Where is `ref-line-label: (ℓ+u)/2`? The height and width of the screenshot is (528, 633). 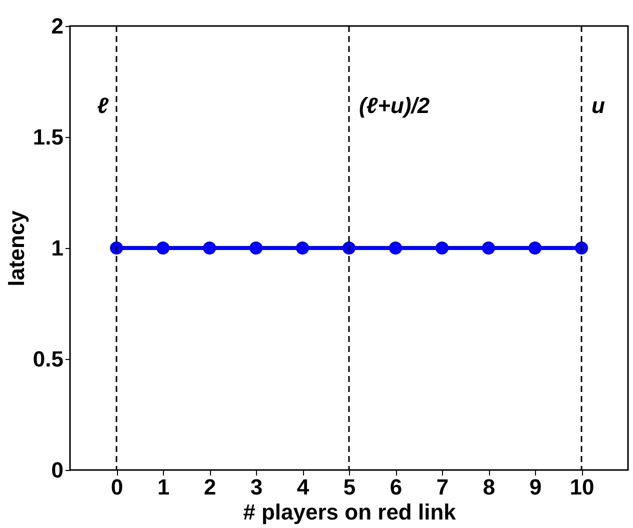 ref-line-label: (ℓ+u)/2 is located at coordinates (394, 105).